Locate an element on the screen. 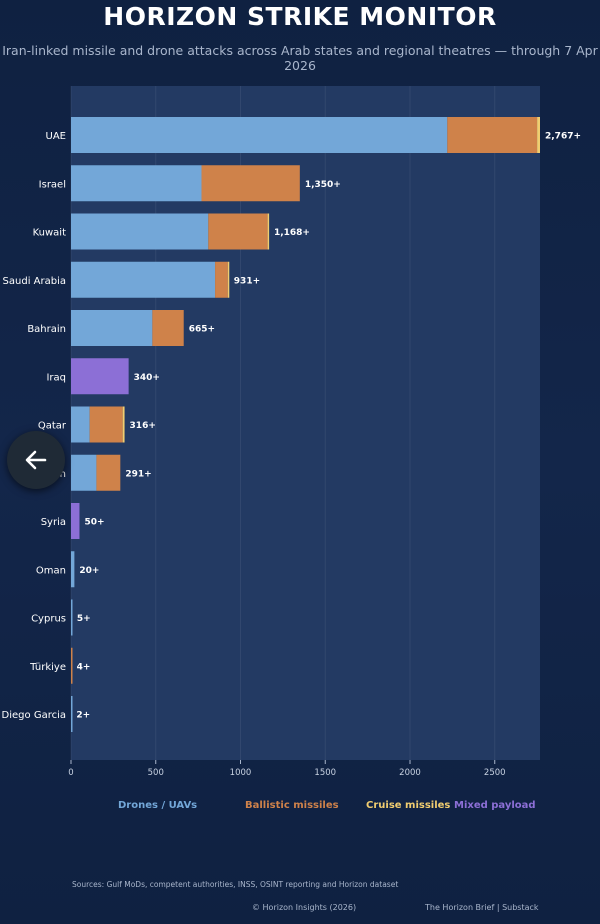  legend-ballistic: Ballistic missiles is located at coordinates (292, 805).